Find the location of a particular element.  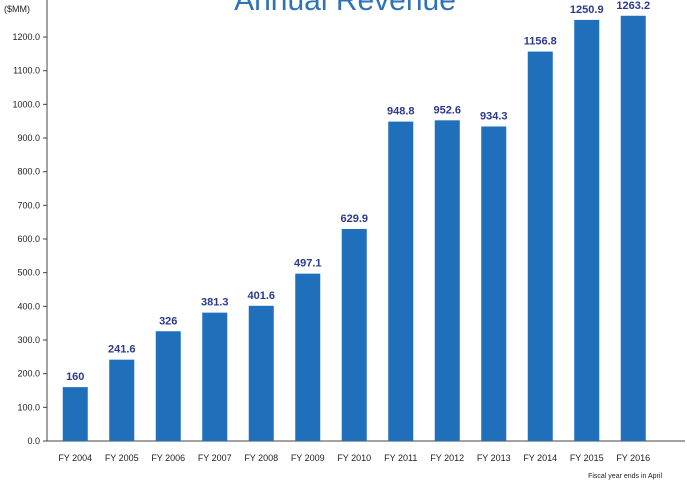

value-label: 326 is located at coordinates (168, 321).